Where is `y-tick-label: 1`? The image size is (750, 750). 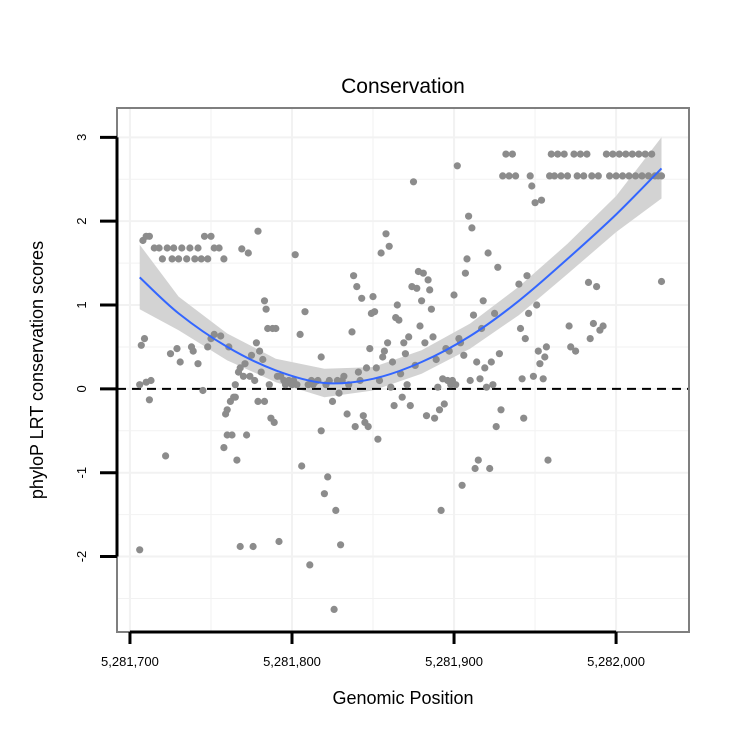
y-tick-label: 1 is located at coordinates (81, 304).